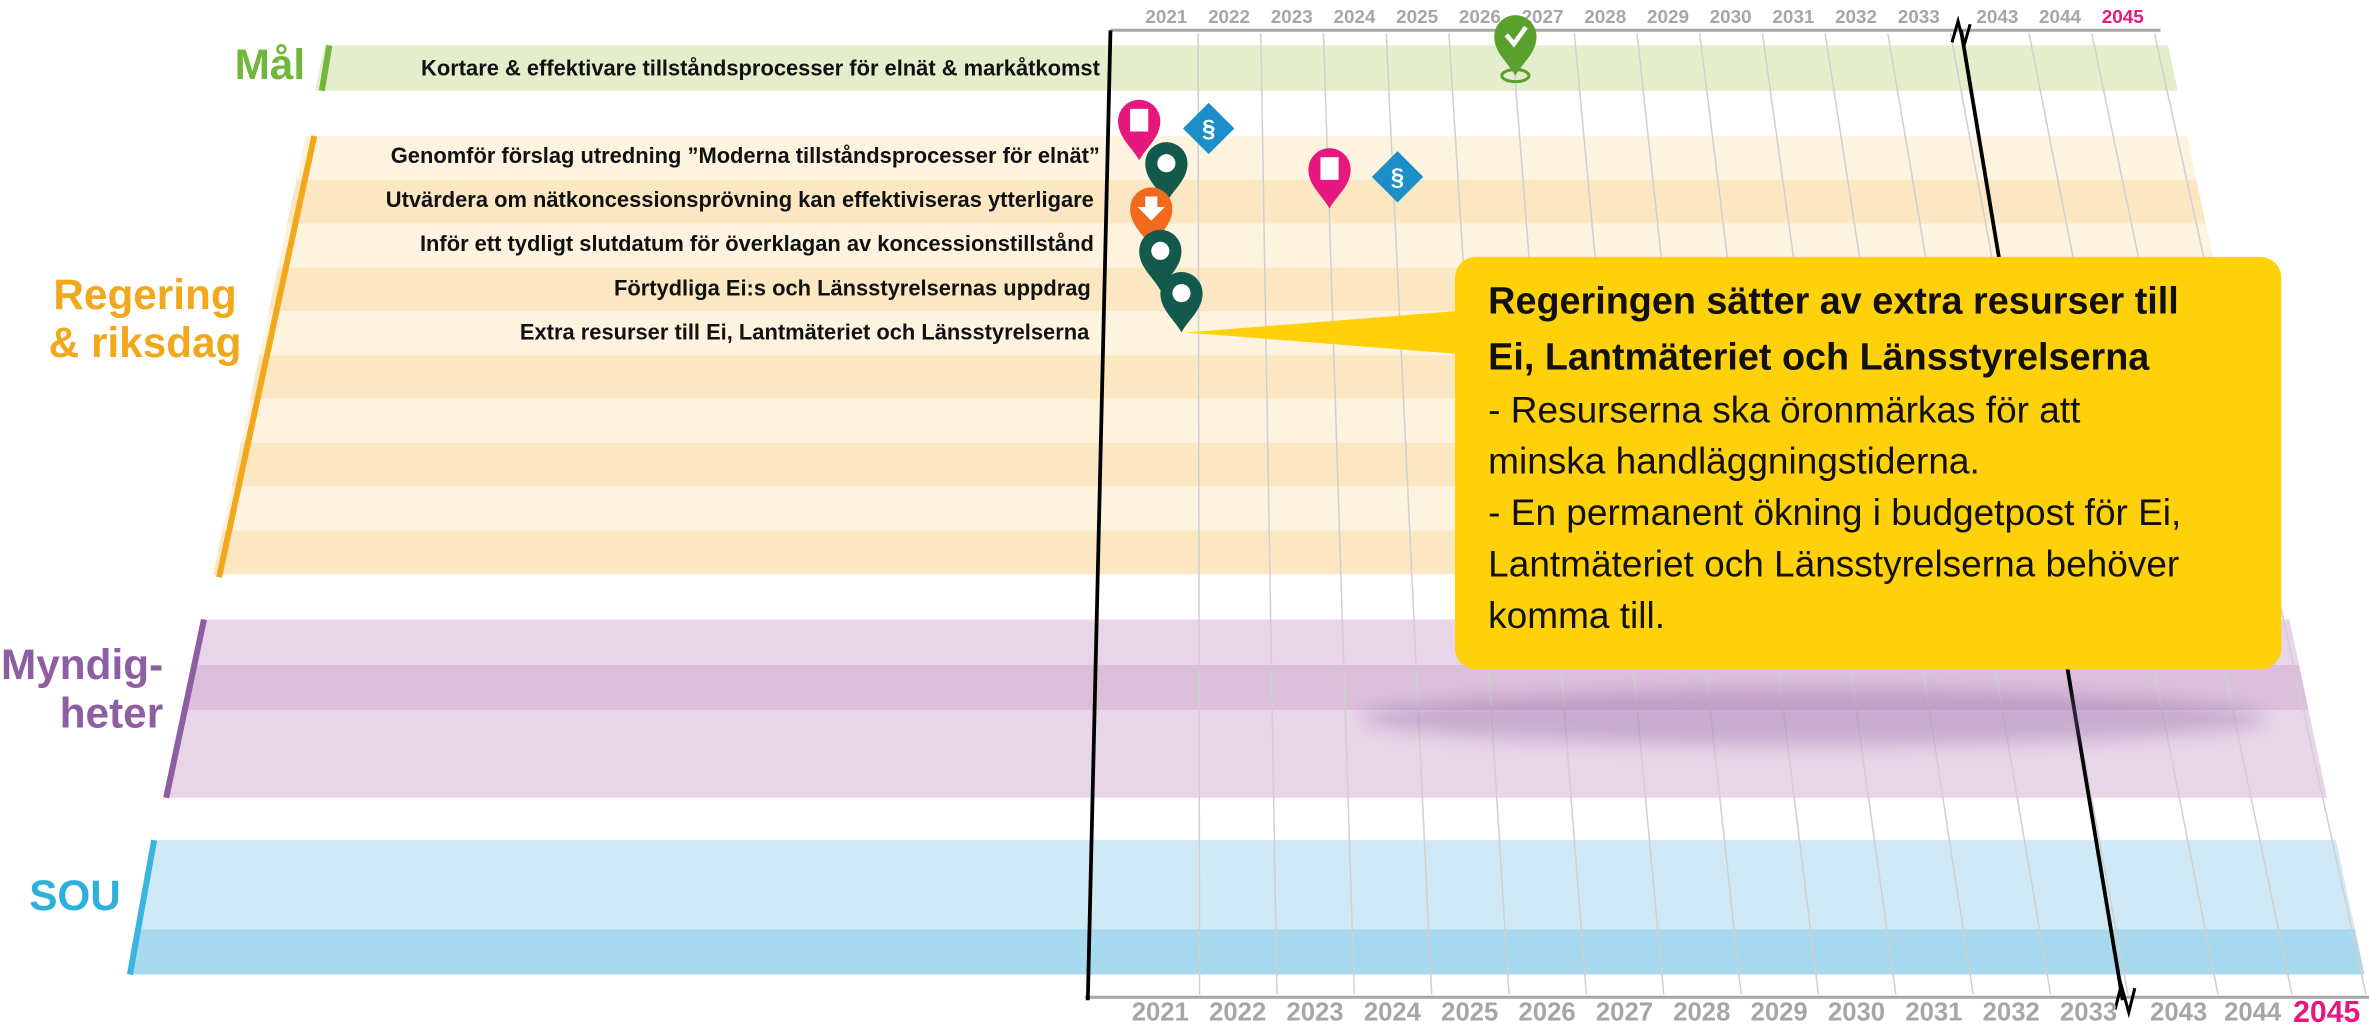 Image resolution: width=2369 pixels, height=1026 pixels. Describe the element at coordinates (1734, 461) in the screenshot. I see `callout-text: minska handläggningstiderna.` at that location.